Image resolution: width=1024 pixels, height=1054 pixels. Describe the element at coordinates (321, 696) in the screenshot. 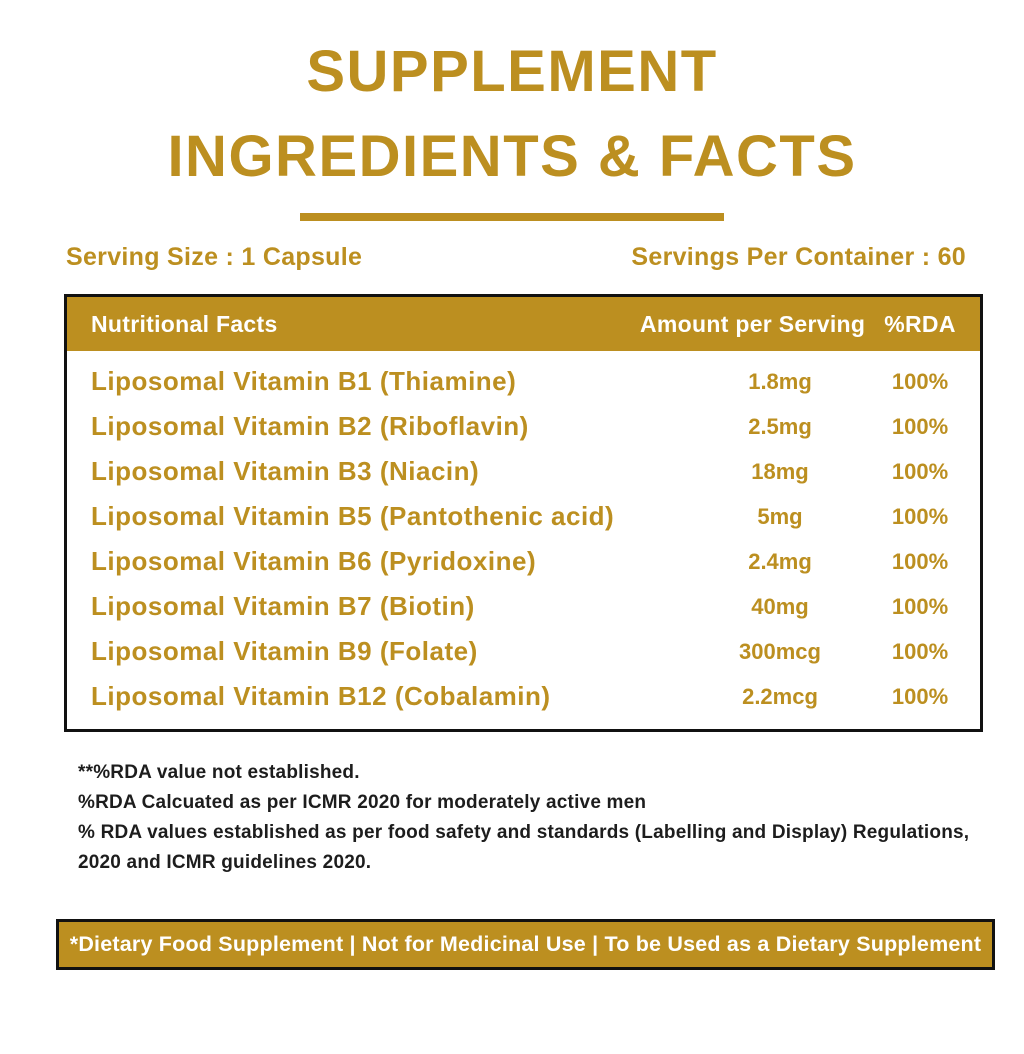

I see `row-name: Liposomal Vitamin B12 (Cobalamin)` at that location.